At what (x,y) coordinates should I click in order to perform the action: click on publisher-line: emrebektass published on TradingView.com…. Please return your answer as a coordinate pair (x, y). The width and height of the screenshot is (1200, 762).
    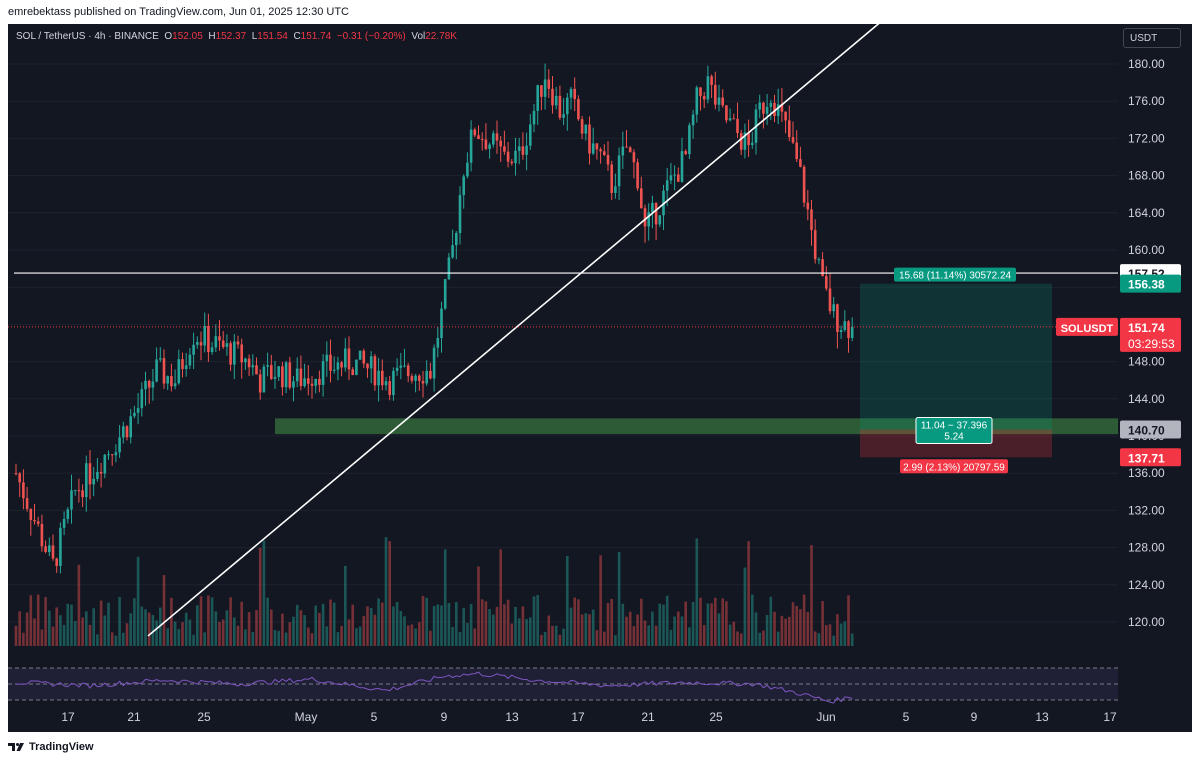
    Looking at the image, I should click on (178, 12).